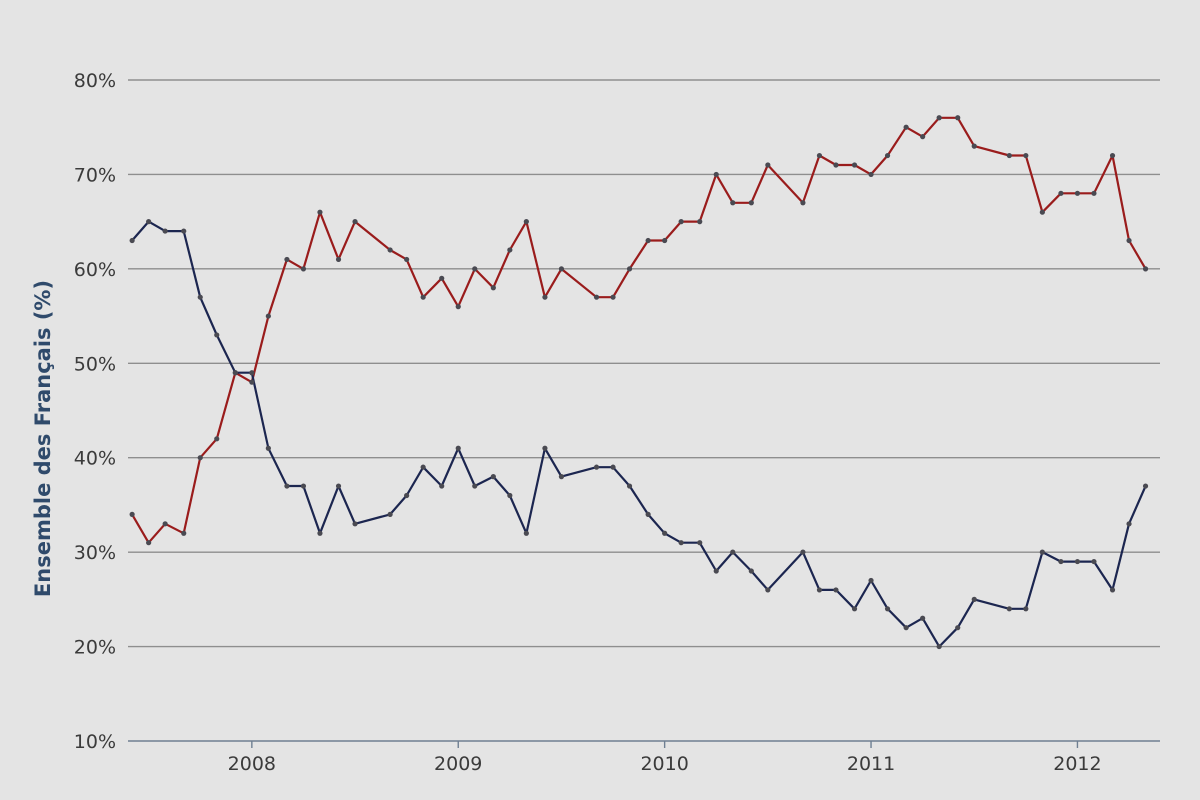 The image size is (1200, 800). Describe the element at coordinates (1077, 764) in the screenshot. I see `x-tick-label-2012: 2012` at that location.